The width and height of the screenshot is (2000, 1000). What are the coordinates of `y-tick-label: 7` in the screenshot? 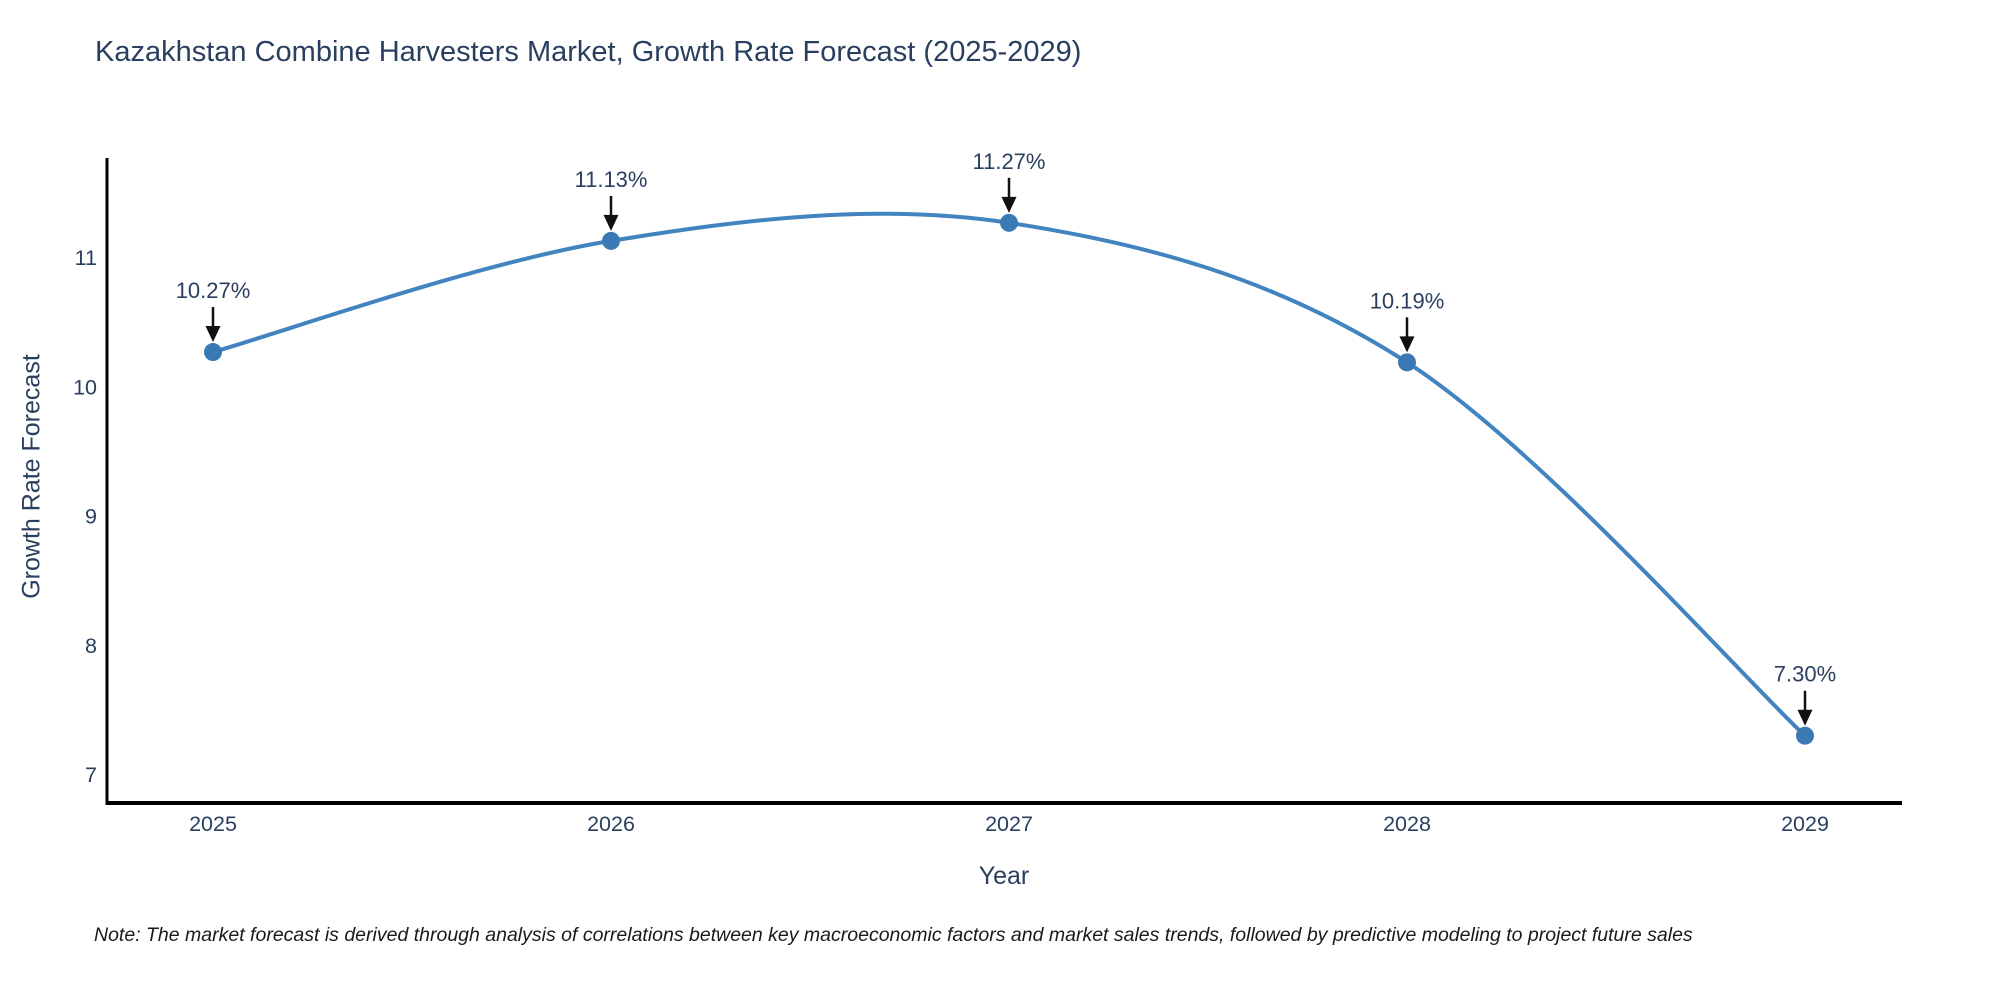 It's located at (91, 775).